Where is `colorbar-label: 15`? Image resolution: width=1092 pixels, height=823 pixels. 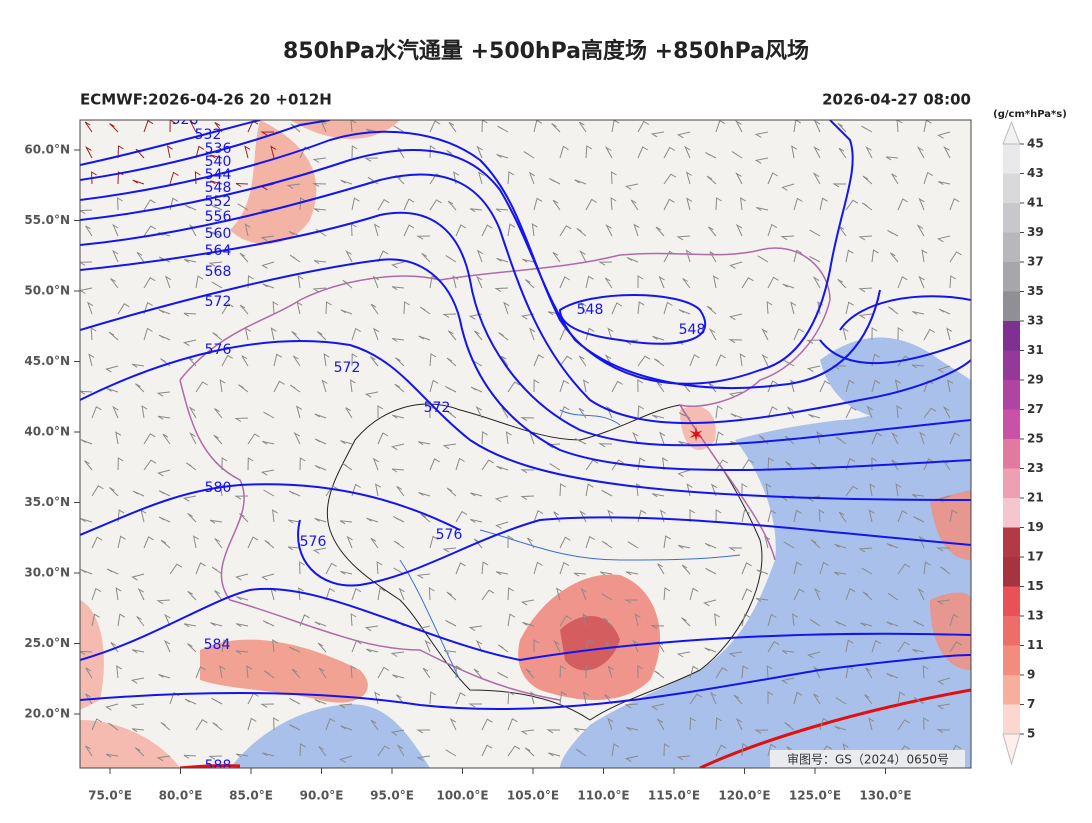 colorbar-label: 15 is located at coordinates (1035, 586).